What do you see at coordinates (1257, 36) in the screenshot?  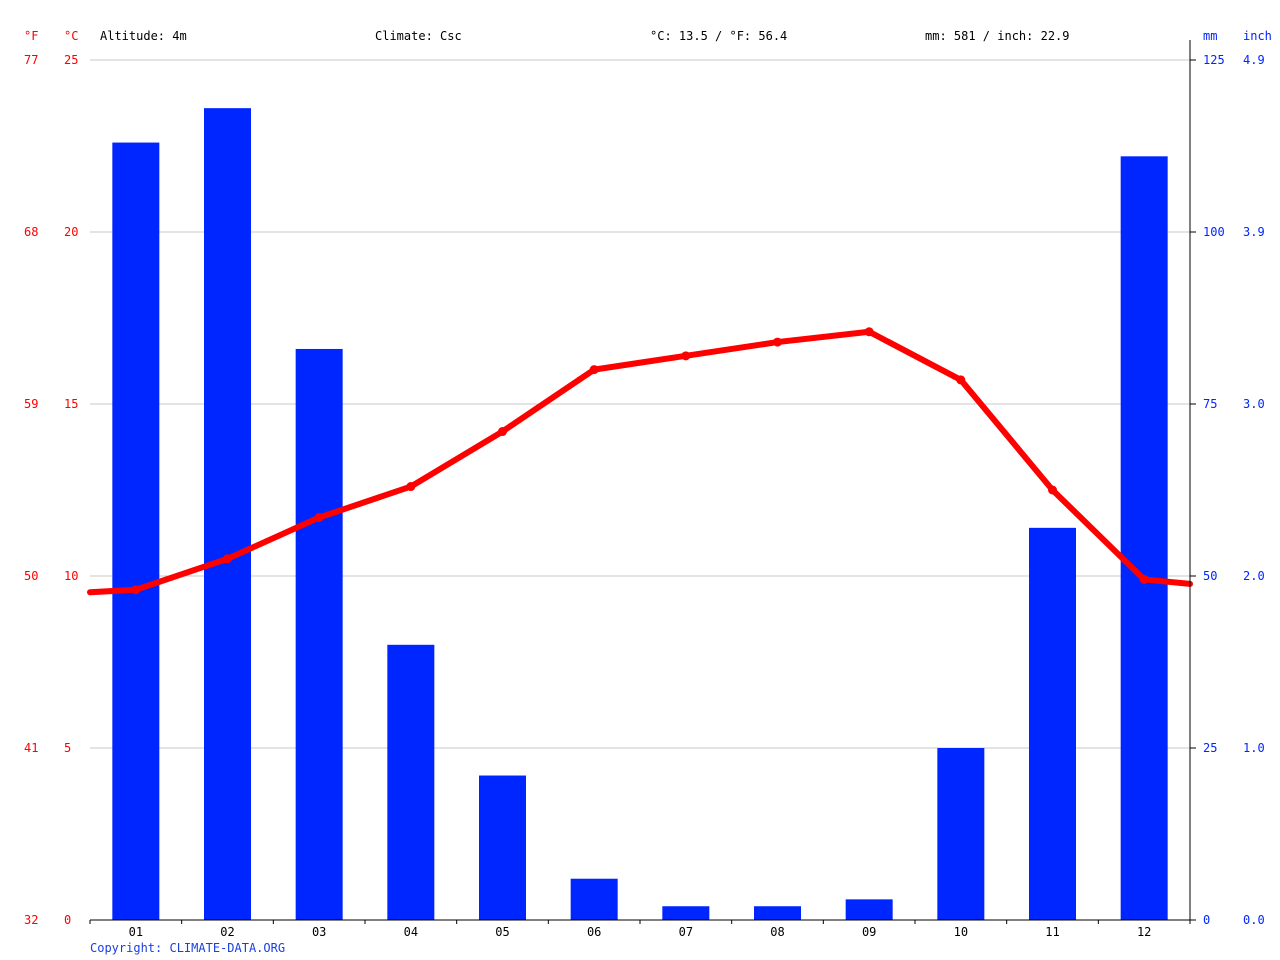 I see `unit-inch-label: inch` at bounding box center [1257, 36].